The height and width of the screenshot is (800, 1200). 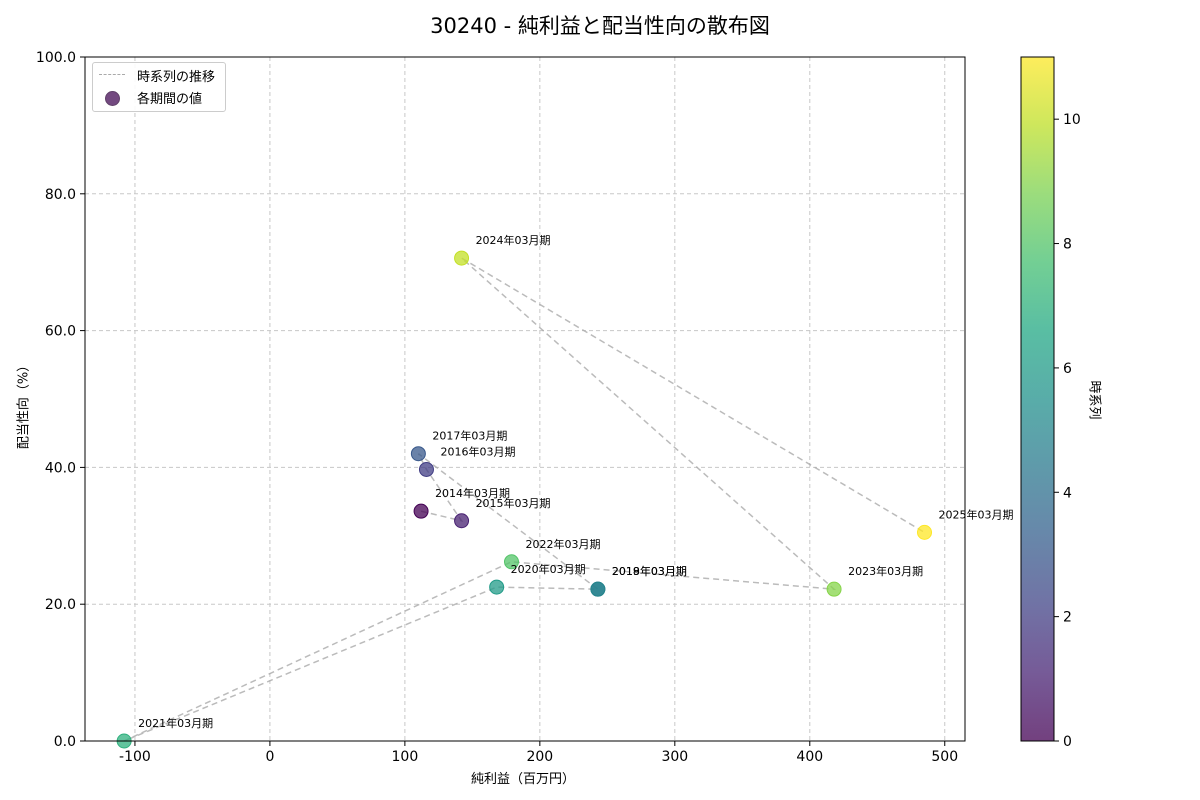 What do you see at coordinates (1067, 369) in the screenshot?
I see `colorbar-tick-label: 6` at bounding box center [1067, 369].